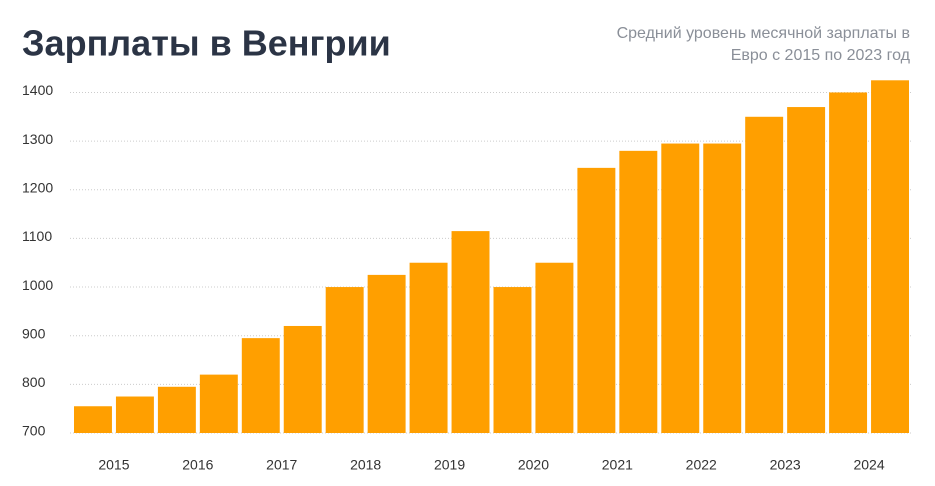 The height and width of the screenshot is (486, 935). Describe the element at coordinates (34, 431) in the screenshot. I see `y-tick-label: 700` at that location.